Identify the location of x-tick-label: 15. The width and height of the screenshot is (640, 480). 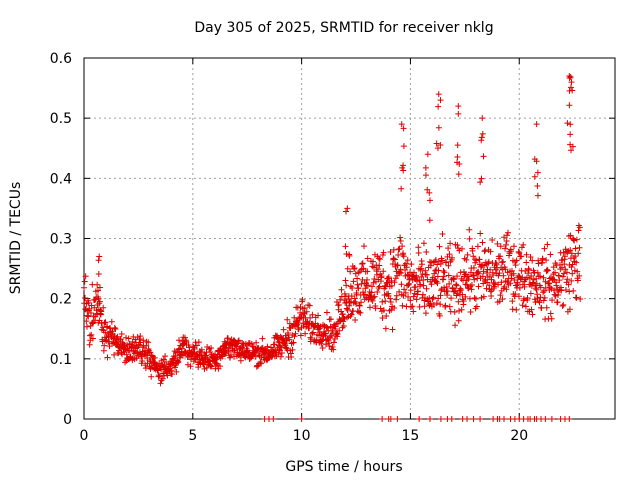
(411, 436).